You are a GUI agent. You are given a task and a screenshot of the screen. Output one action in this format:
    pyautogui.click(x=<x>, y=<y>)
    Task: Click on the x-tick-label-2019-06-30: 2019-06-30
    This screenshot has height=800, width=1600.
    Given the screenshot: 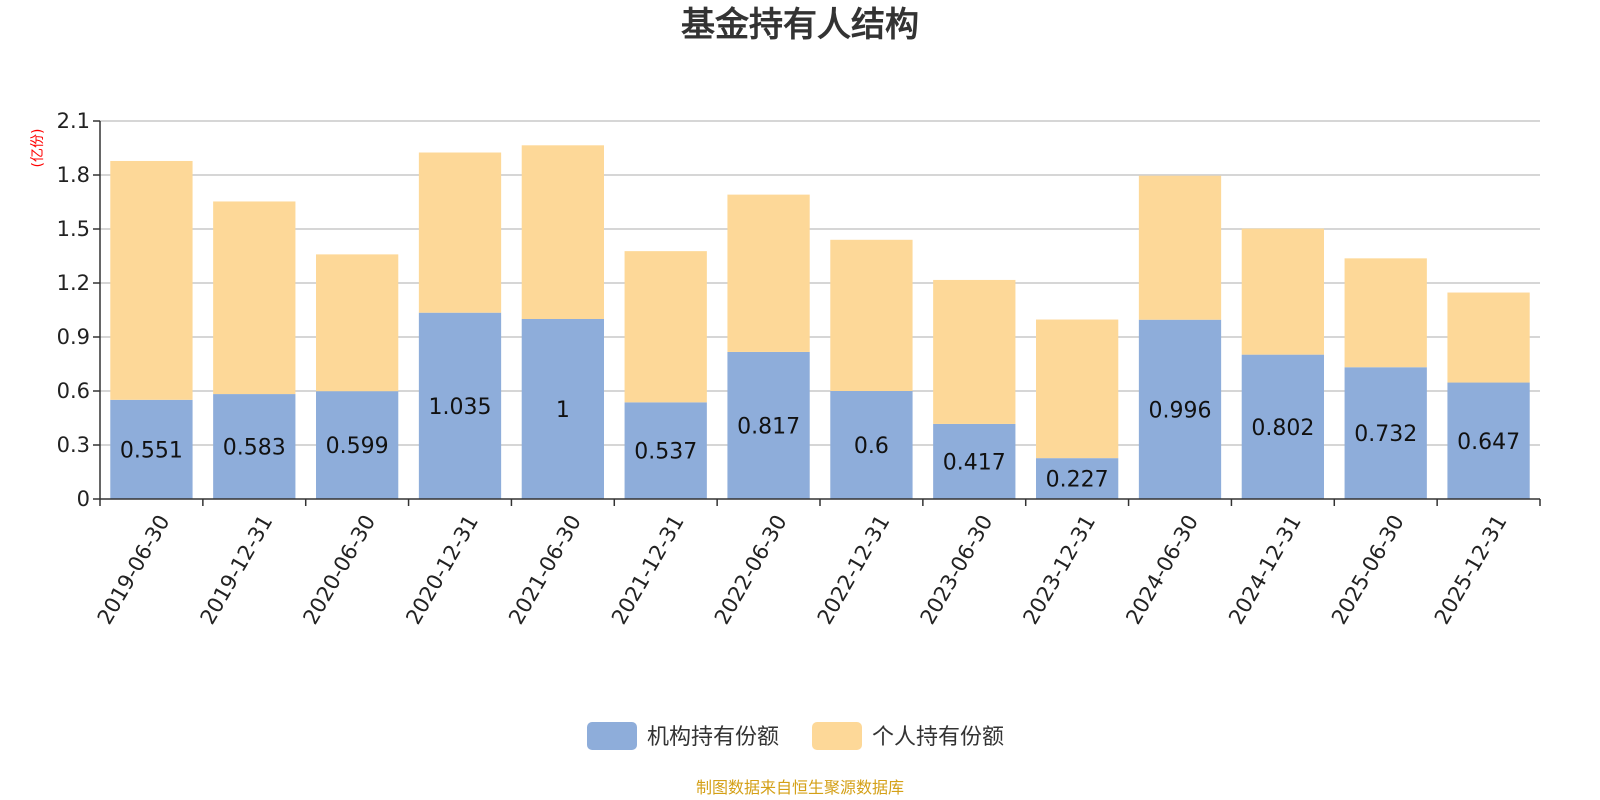 What is the action you would take?
    pyautogui.click(x=134, y=570)
    